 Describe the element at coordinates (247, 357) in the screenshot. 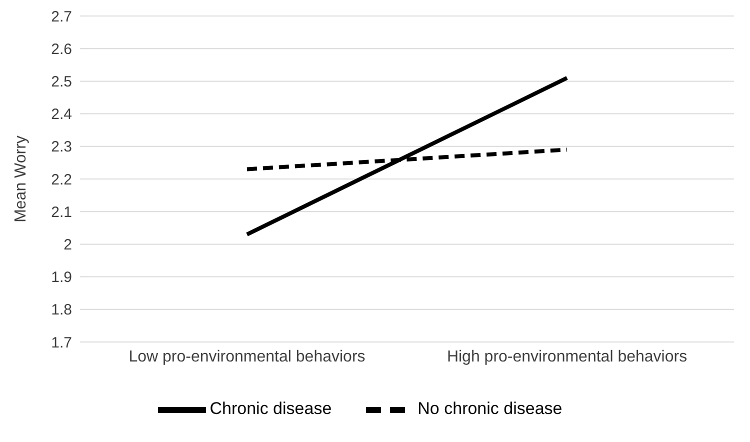

I see `x-tick-label: Low pro-environmental behaviors` at that location.